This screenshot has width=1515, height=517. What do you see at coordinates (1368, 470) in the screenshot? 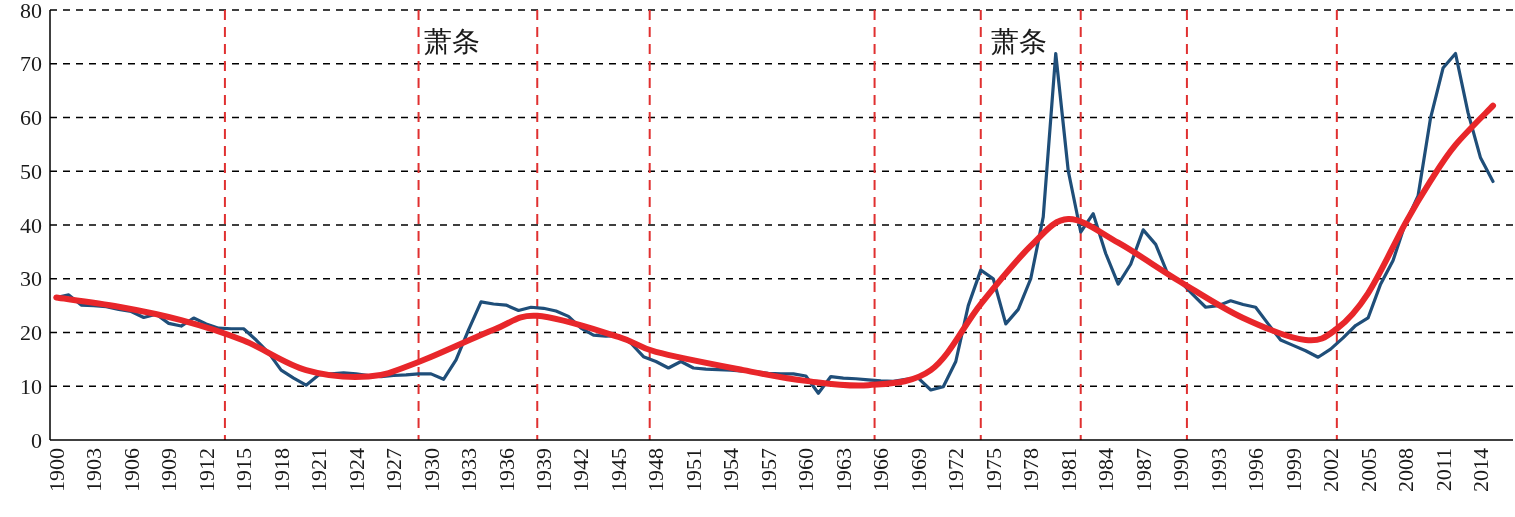
I see `x-tick-label: 2005` at bounding box center [1368, 470].